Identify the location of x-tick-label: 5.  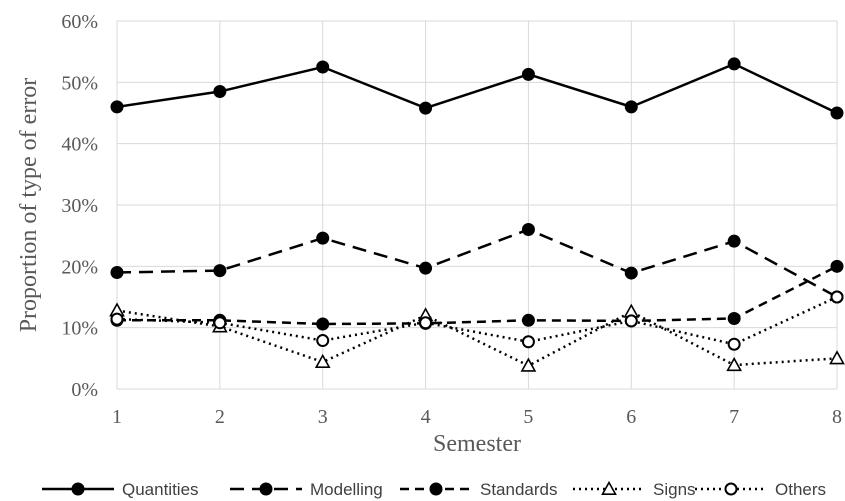
(528, 417).